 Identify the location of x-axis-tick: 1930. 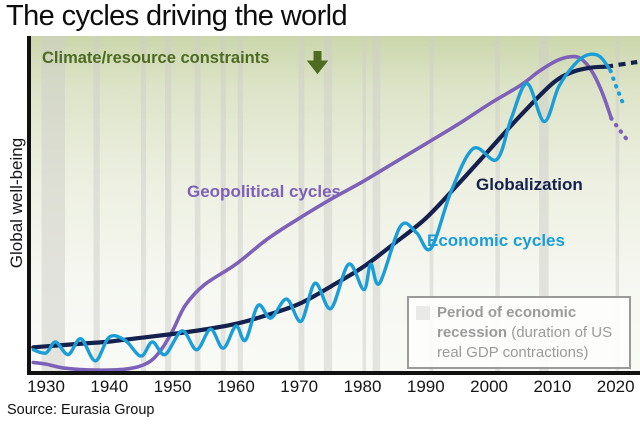
(46, 386).